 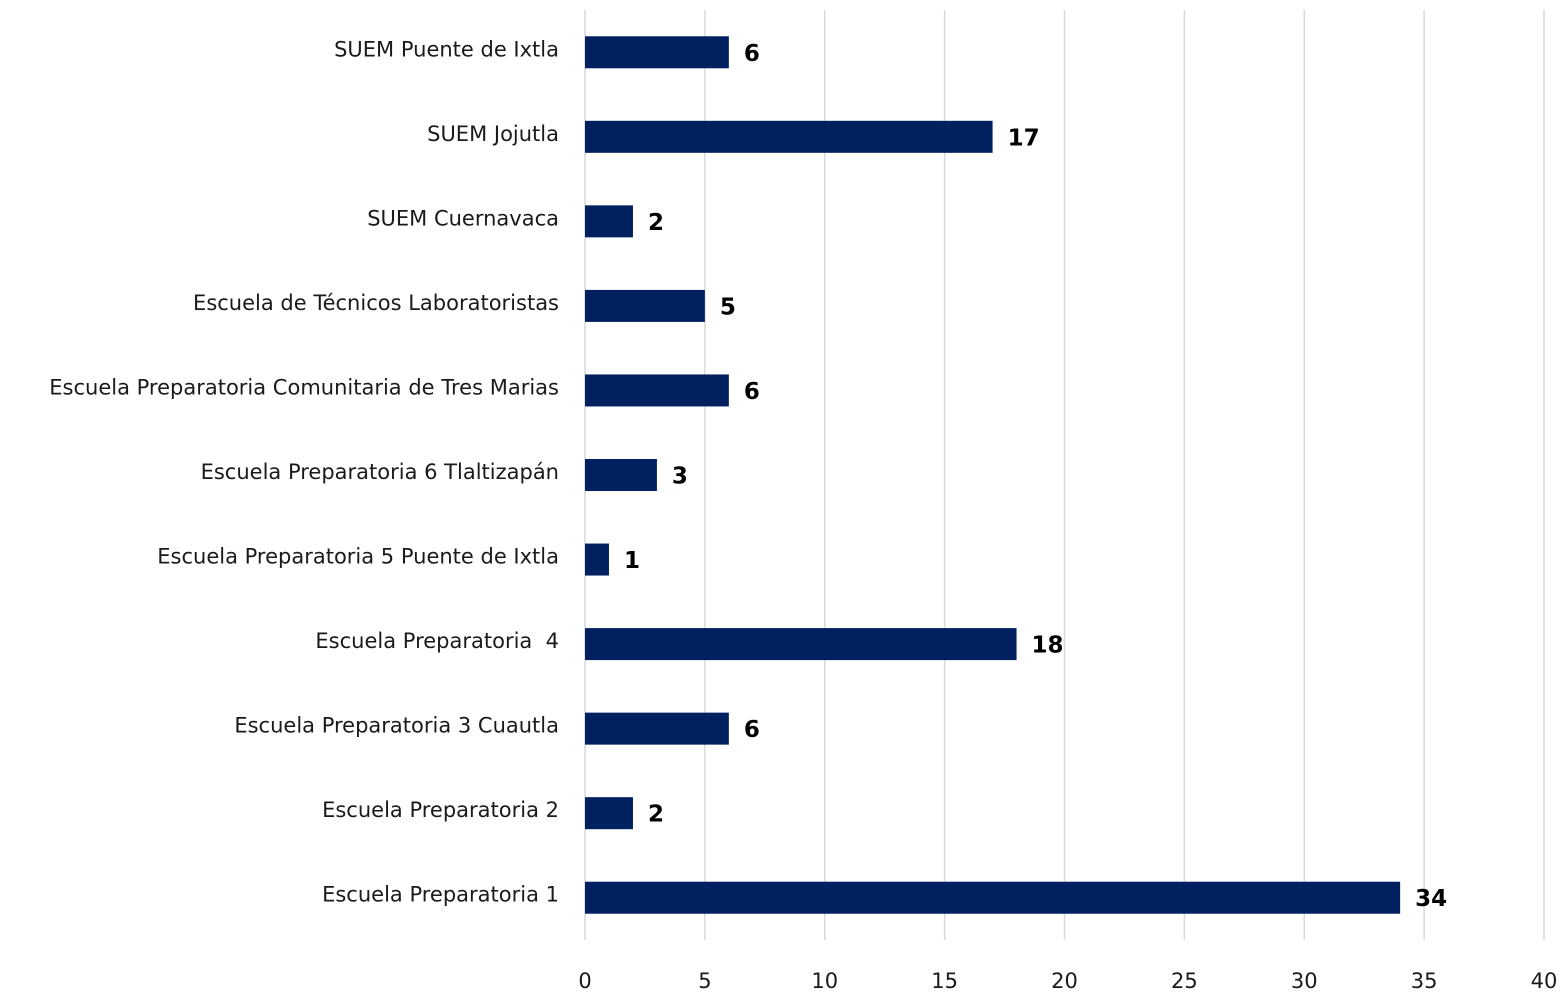 I want to click on y-tick-label: SUEM Jojutla, so click(x=493, y=134).